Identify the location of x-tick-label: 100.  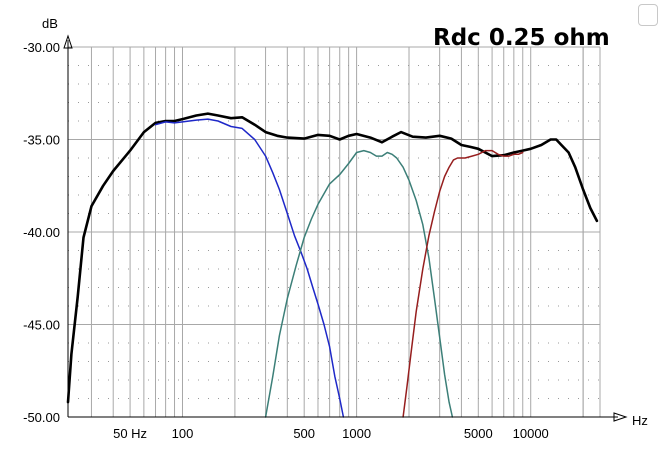
(183, 433).